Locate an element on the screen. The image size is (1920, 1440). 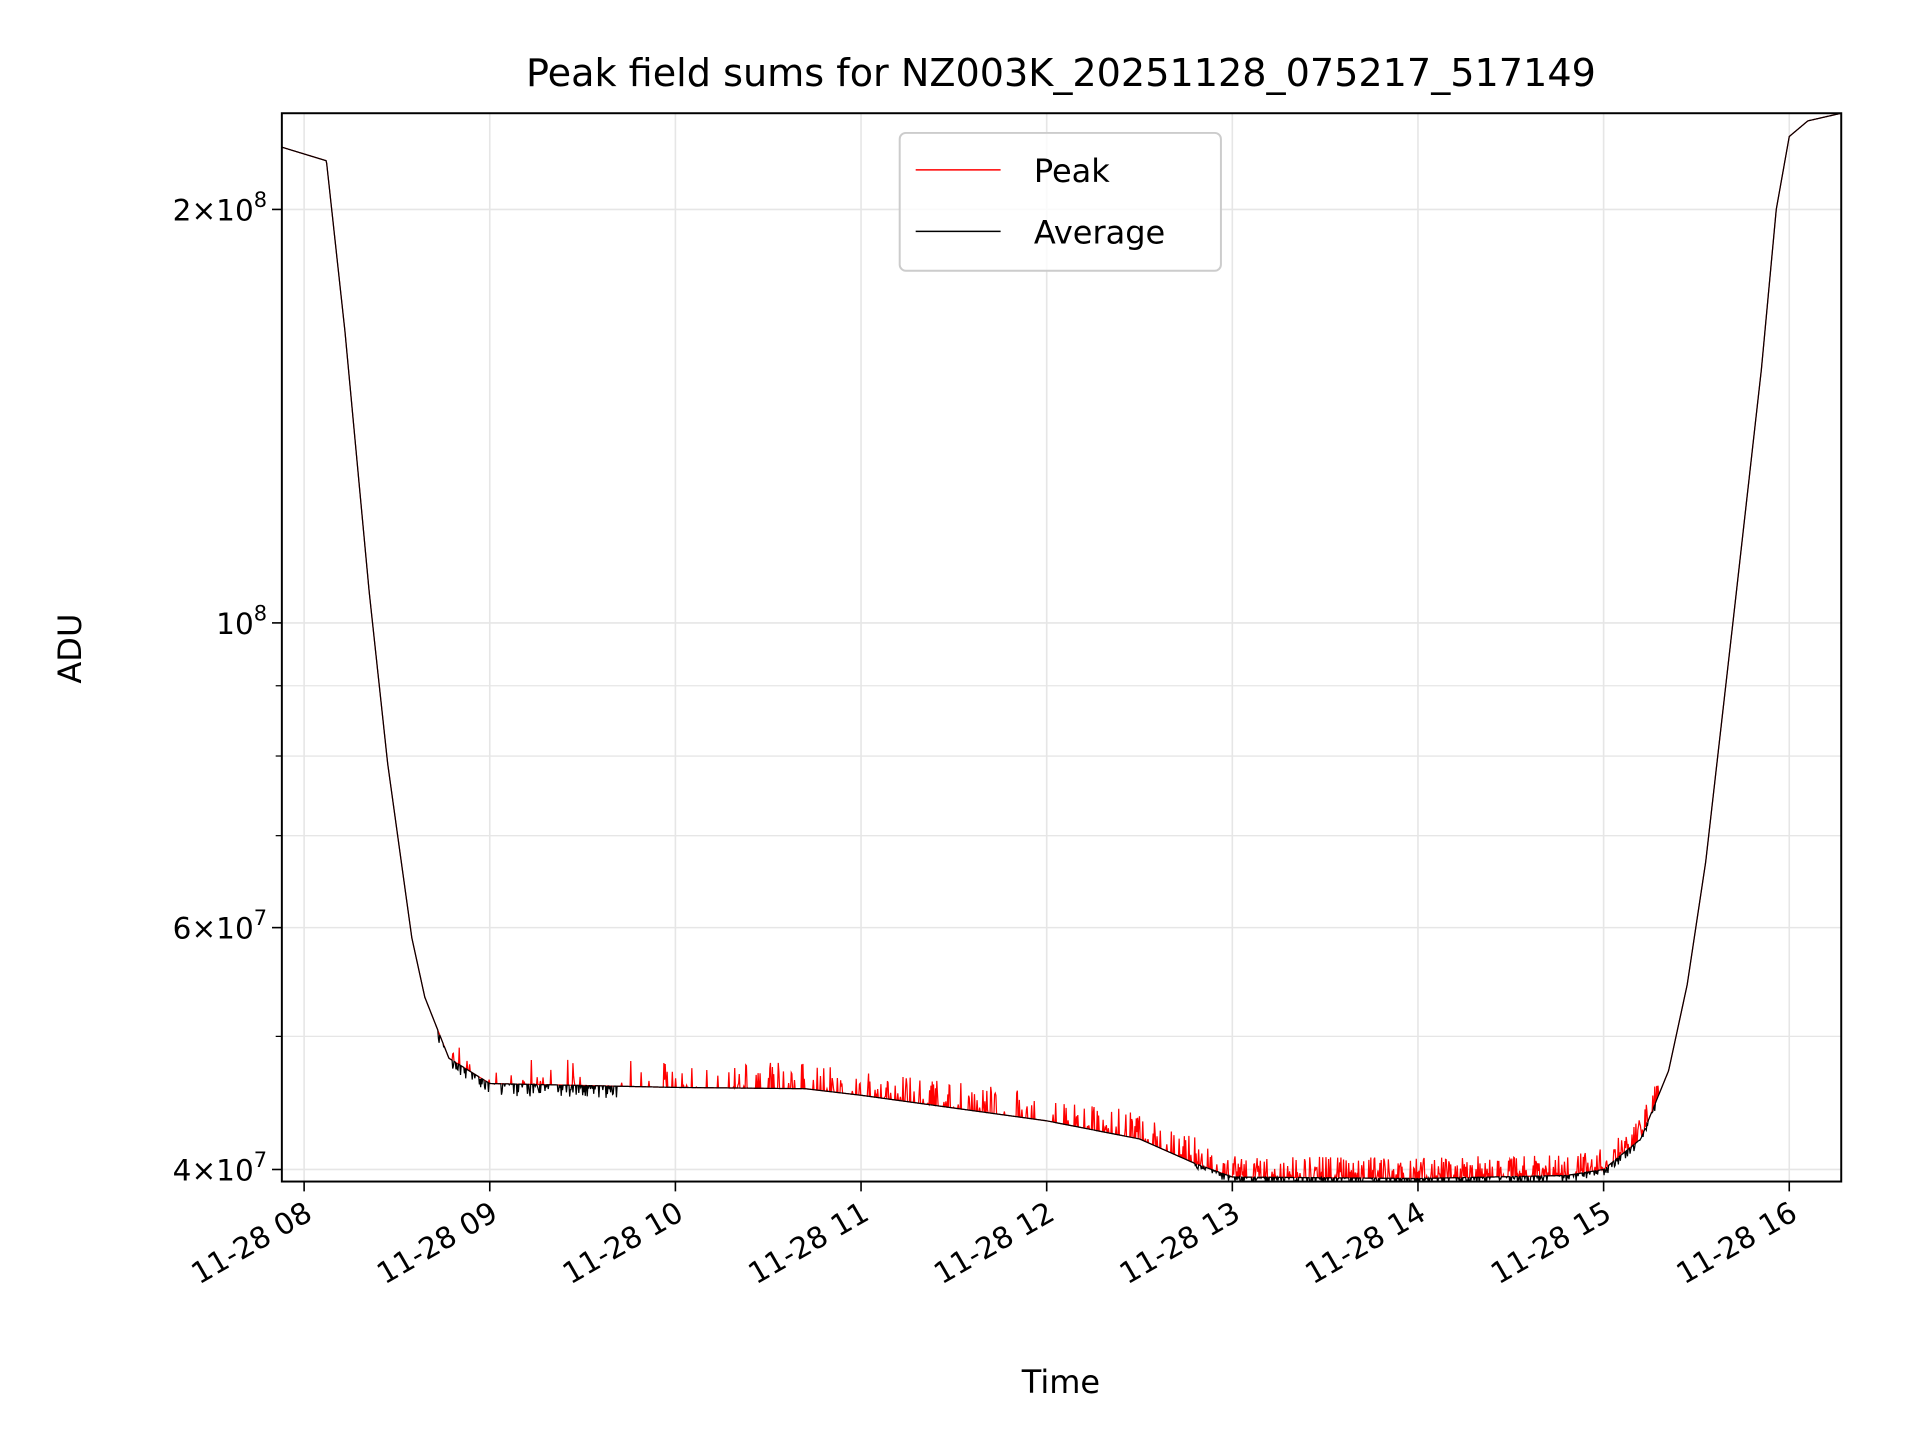
y-tick-label: 2×108 is located at coordinates (220, 208).